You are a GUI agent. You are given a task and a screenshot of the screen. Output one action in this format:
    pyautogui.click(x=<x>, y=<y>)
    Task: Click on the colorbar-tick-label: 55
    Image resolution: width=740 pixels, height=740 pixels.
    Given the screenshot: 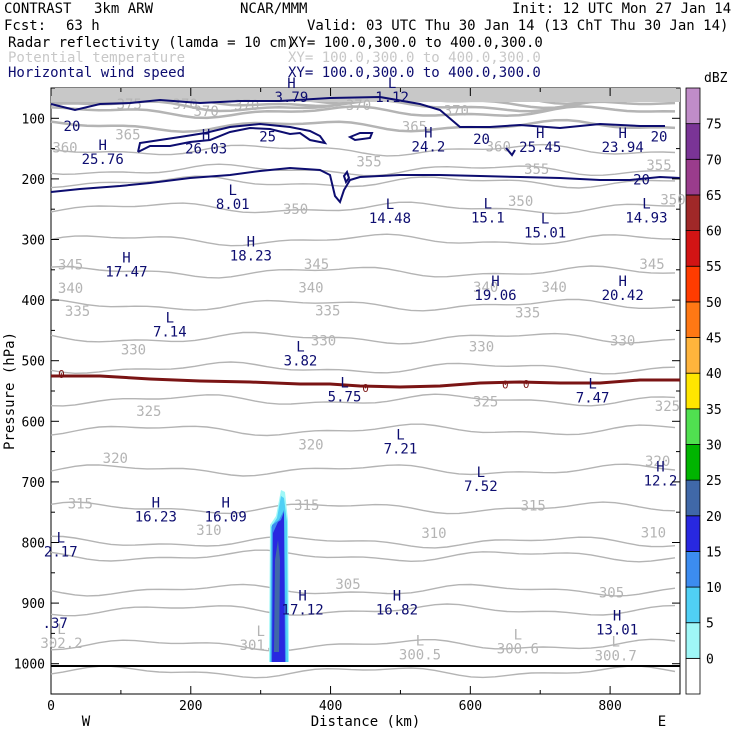 What is the action you would take?
    pyautogui.click(x=714, y=267)
    